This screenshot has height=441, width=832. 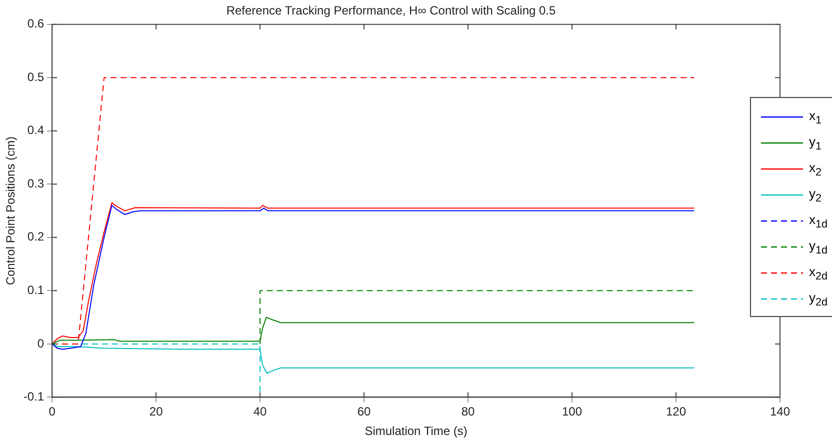 I want to click on y-tick-label: 0, so click(x=40, y=343).